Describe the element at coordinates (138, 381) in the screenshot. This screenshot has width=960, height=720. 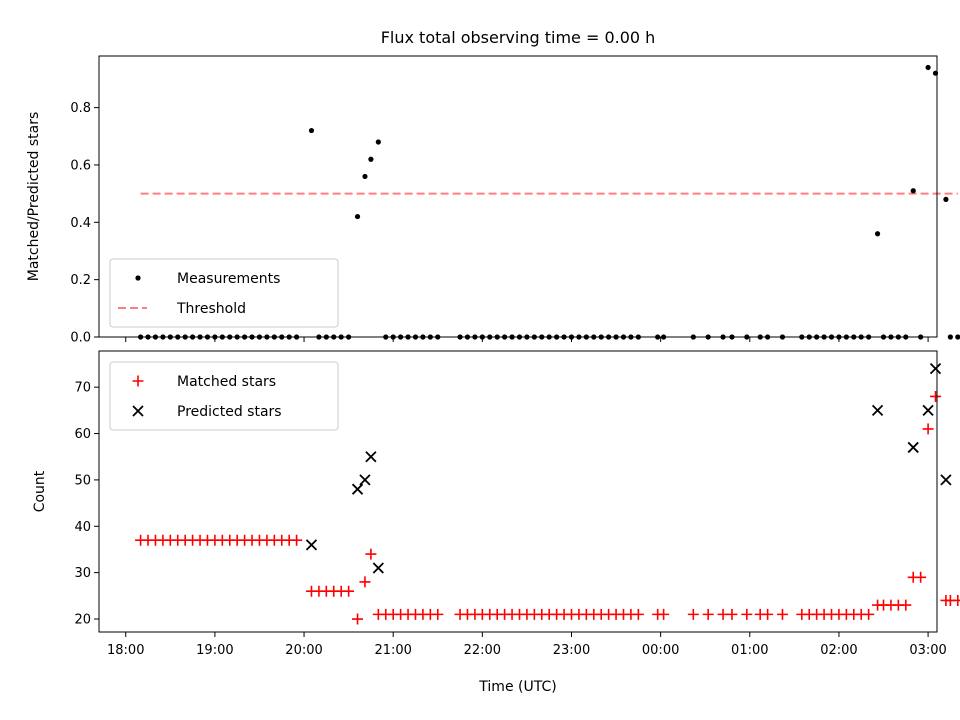
I see `legend-marker-plus` at that location.